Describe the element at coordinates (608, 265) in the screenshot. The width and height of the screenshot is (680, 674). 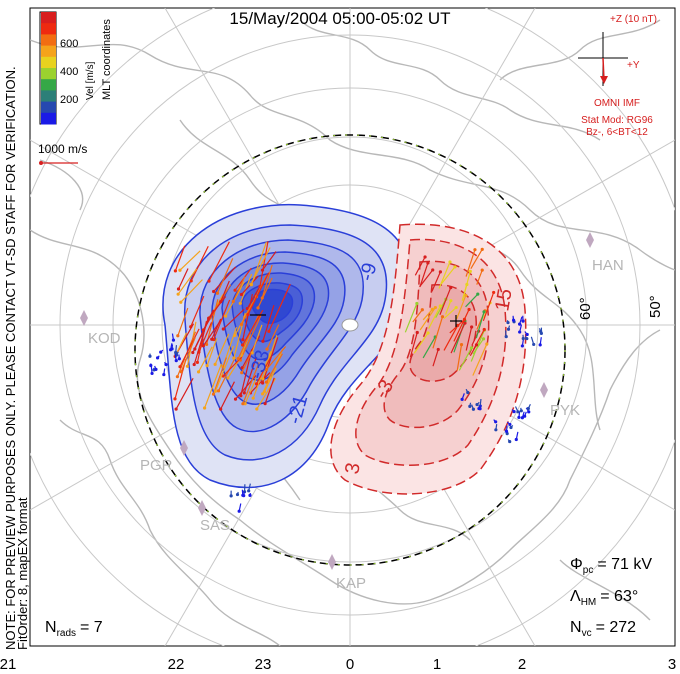
I see `station-label: HAN` at that location.